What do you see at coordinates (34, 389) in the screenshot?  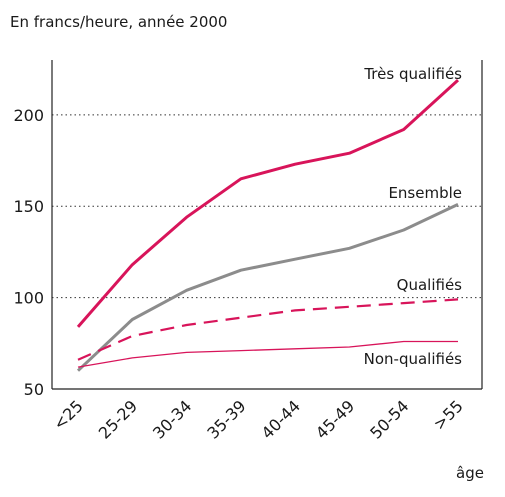 I see `y-tick-label-50: 50` at bounding box center [34, 389].